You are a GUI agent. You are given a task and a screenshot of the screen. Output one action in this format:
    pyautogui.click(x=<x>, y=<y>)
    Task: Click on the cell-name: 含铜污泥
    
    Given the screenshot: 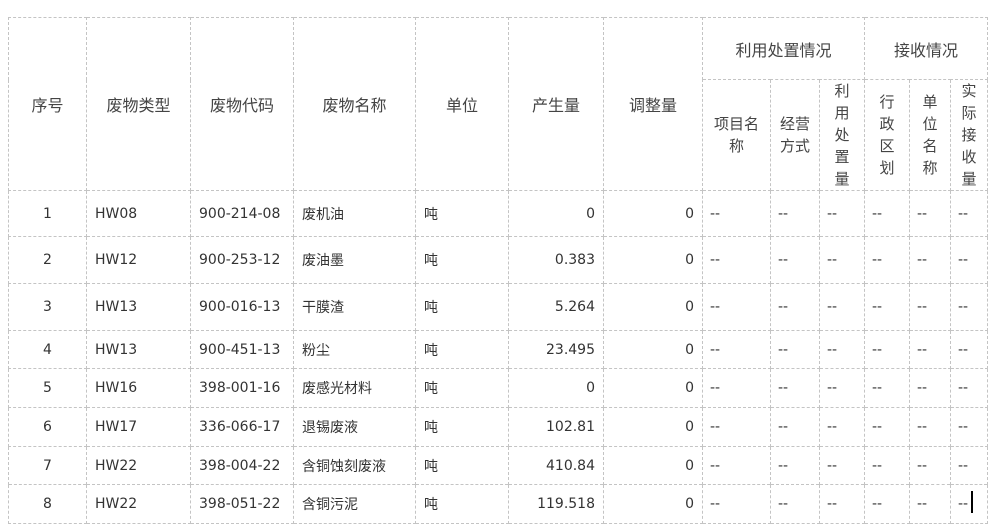 What is the action you would take?
    pyautogui.click(x=354, y=504)
    